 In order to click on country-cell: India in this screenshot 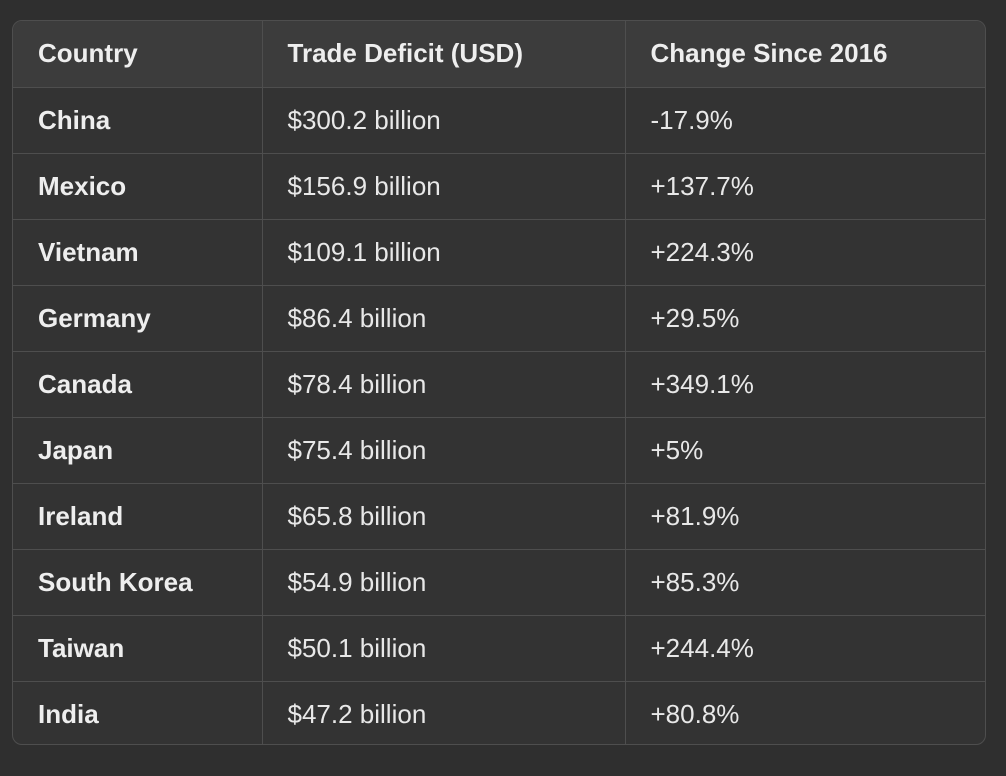, I will do `click(138, 712)`.